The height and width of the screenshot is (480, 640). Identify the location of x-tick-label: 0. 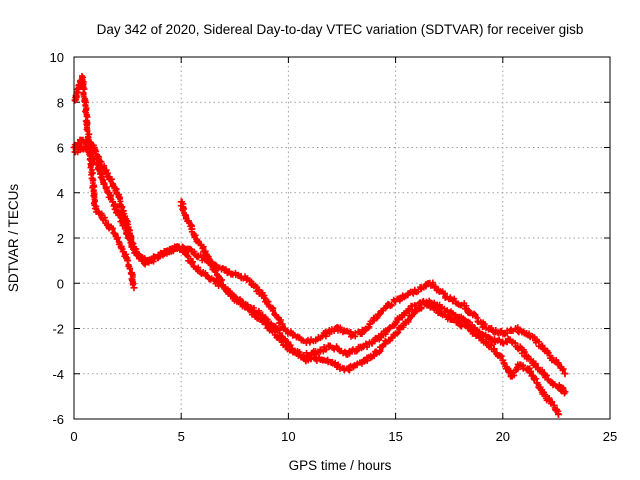
(73, 436).